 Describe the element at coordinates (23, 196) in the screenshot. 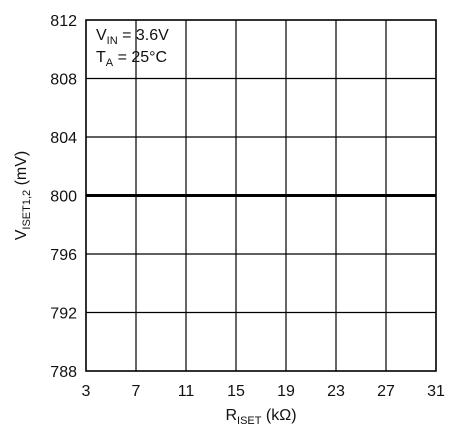

I see `y-axis-label: VISET1,2 (mV)` at that location.